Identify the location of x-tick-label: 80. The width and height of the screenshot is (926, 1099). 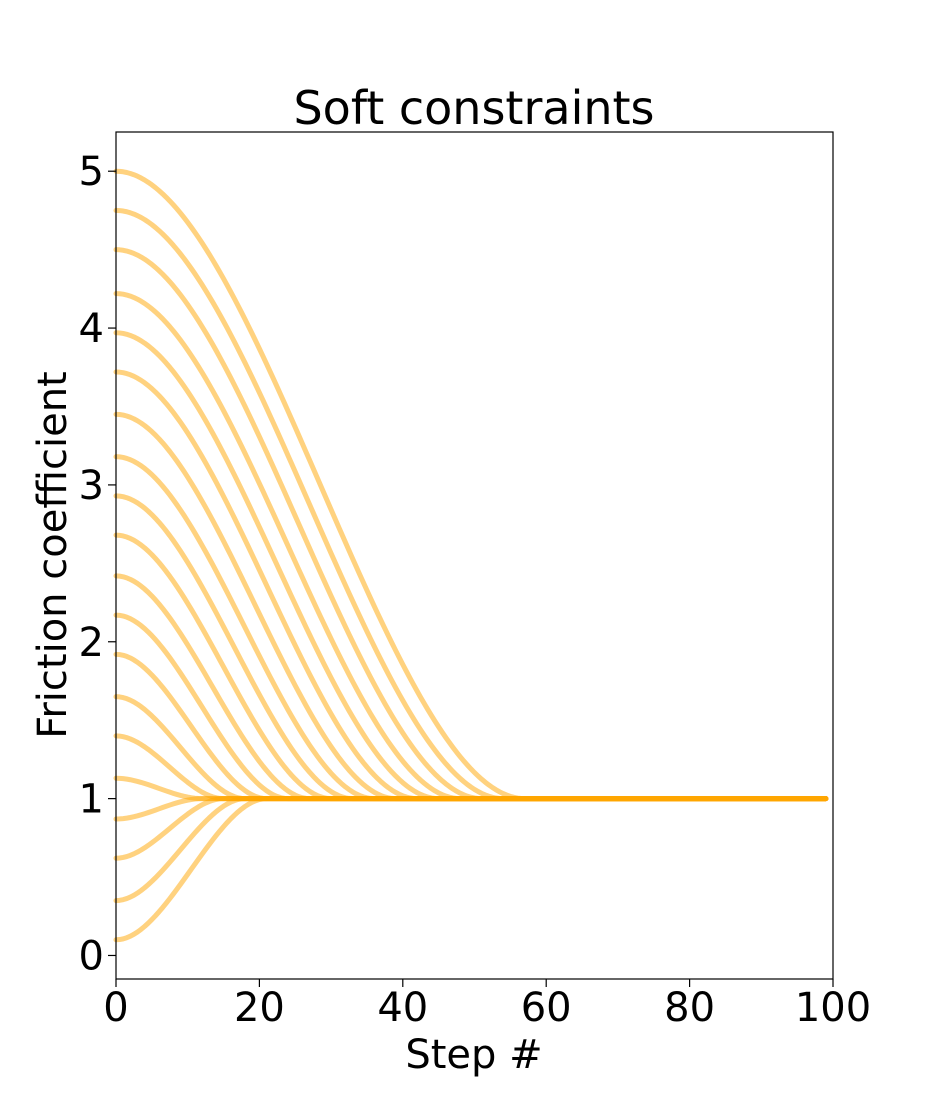
(689, 1008).